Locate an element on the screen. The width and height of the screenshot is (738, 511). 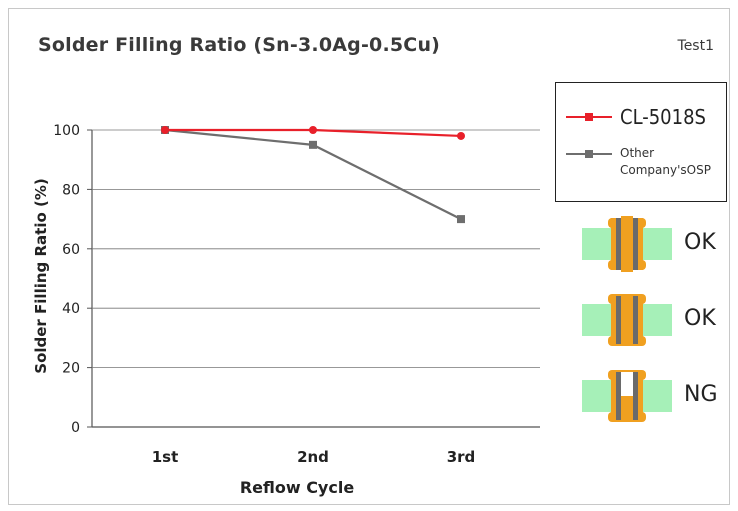
y-tick-label: 40 is located at coordinates (71, 309).